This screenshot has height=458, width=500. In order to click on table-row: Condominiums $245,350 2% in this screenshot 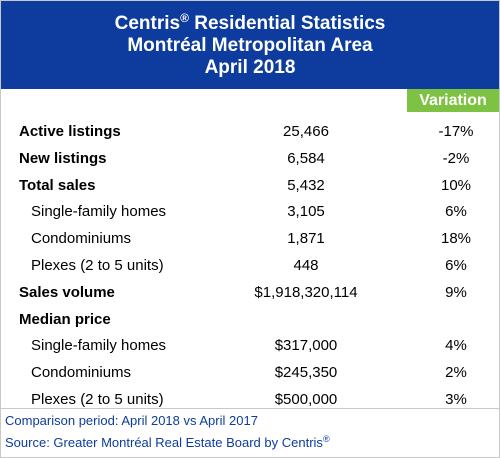, I will do `click(250, 373)`.